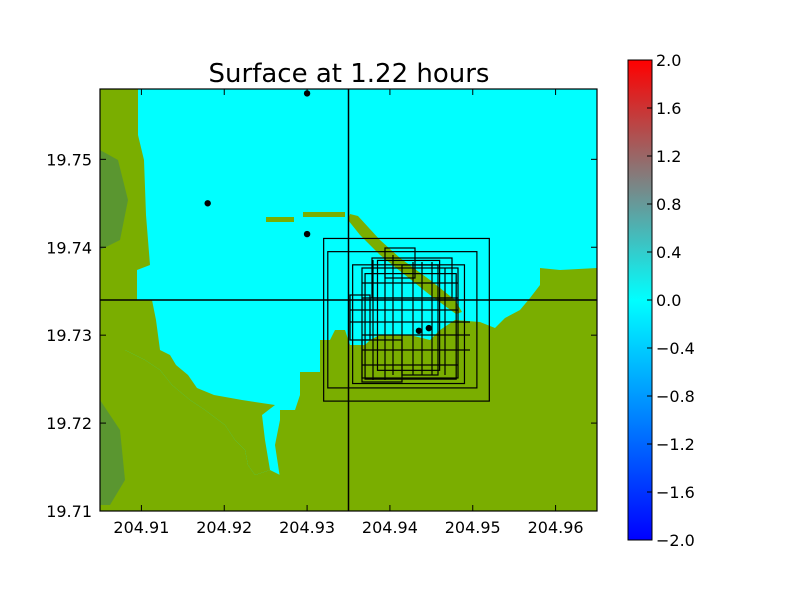 The width and height of the screenshot is (800, 600). Describe the element at coordinates (69, 423) in the screenshot. I see `y-tick-label: 19.72` at that location.